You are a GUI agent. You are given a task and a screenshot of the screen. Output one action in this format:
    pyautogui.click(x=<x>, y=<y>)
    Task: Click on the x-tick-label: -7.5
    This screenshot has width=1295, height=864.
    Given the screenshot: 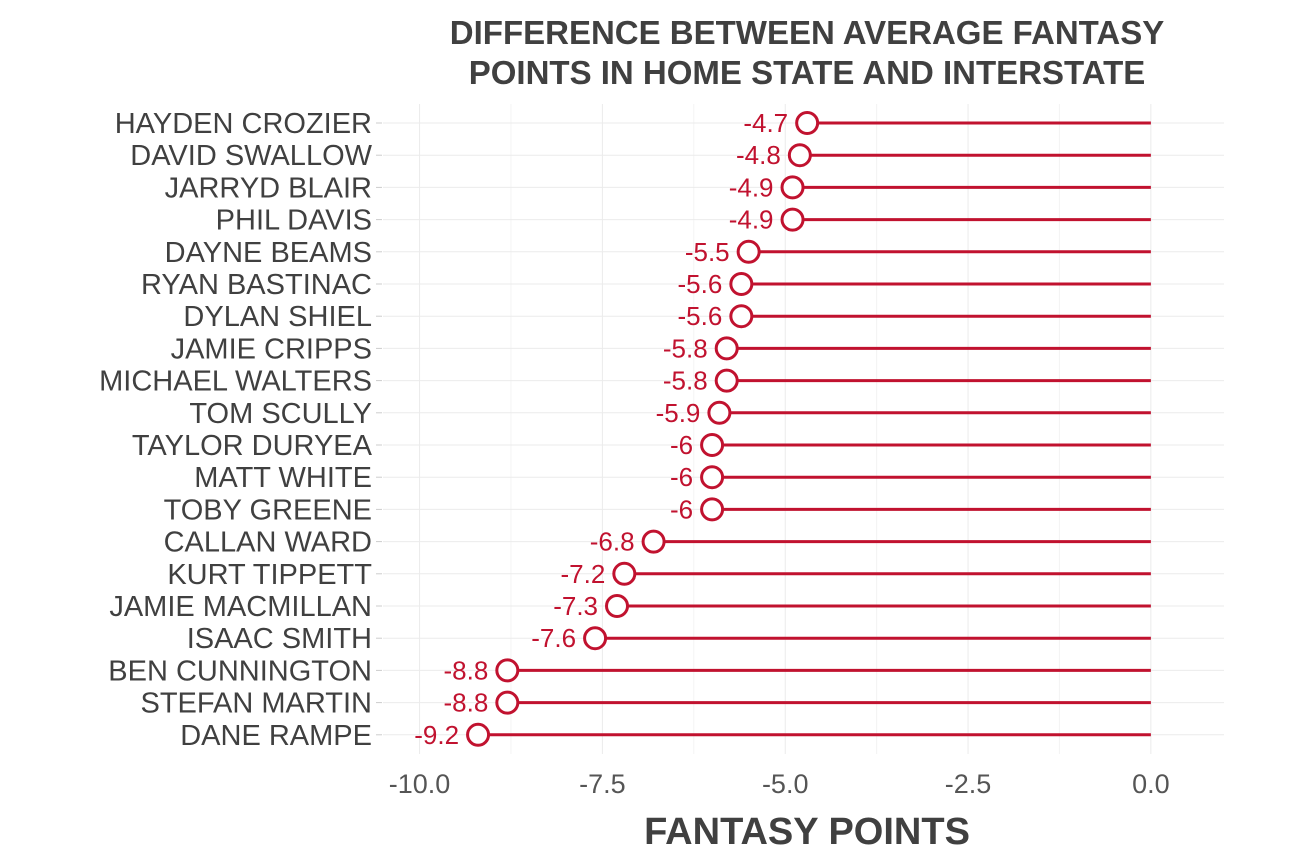 What is the action you would take?
    pyautogui.click(x=602, y=784)
    